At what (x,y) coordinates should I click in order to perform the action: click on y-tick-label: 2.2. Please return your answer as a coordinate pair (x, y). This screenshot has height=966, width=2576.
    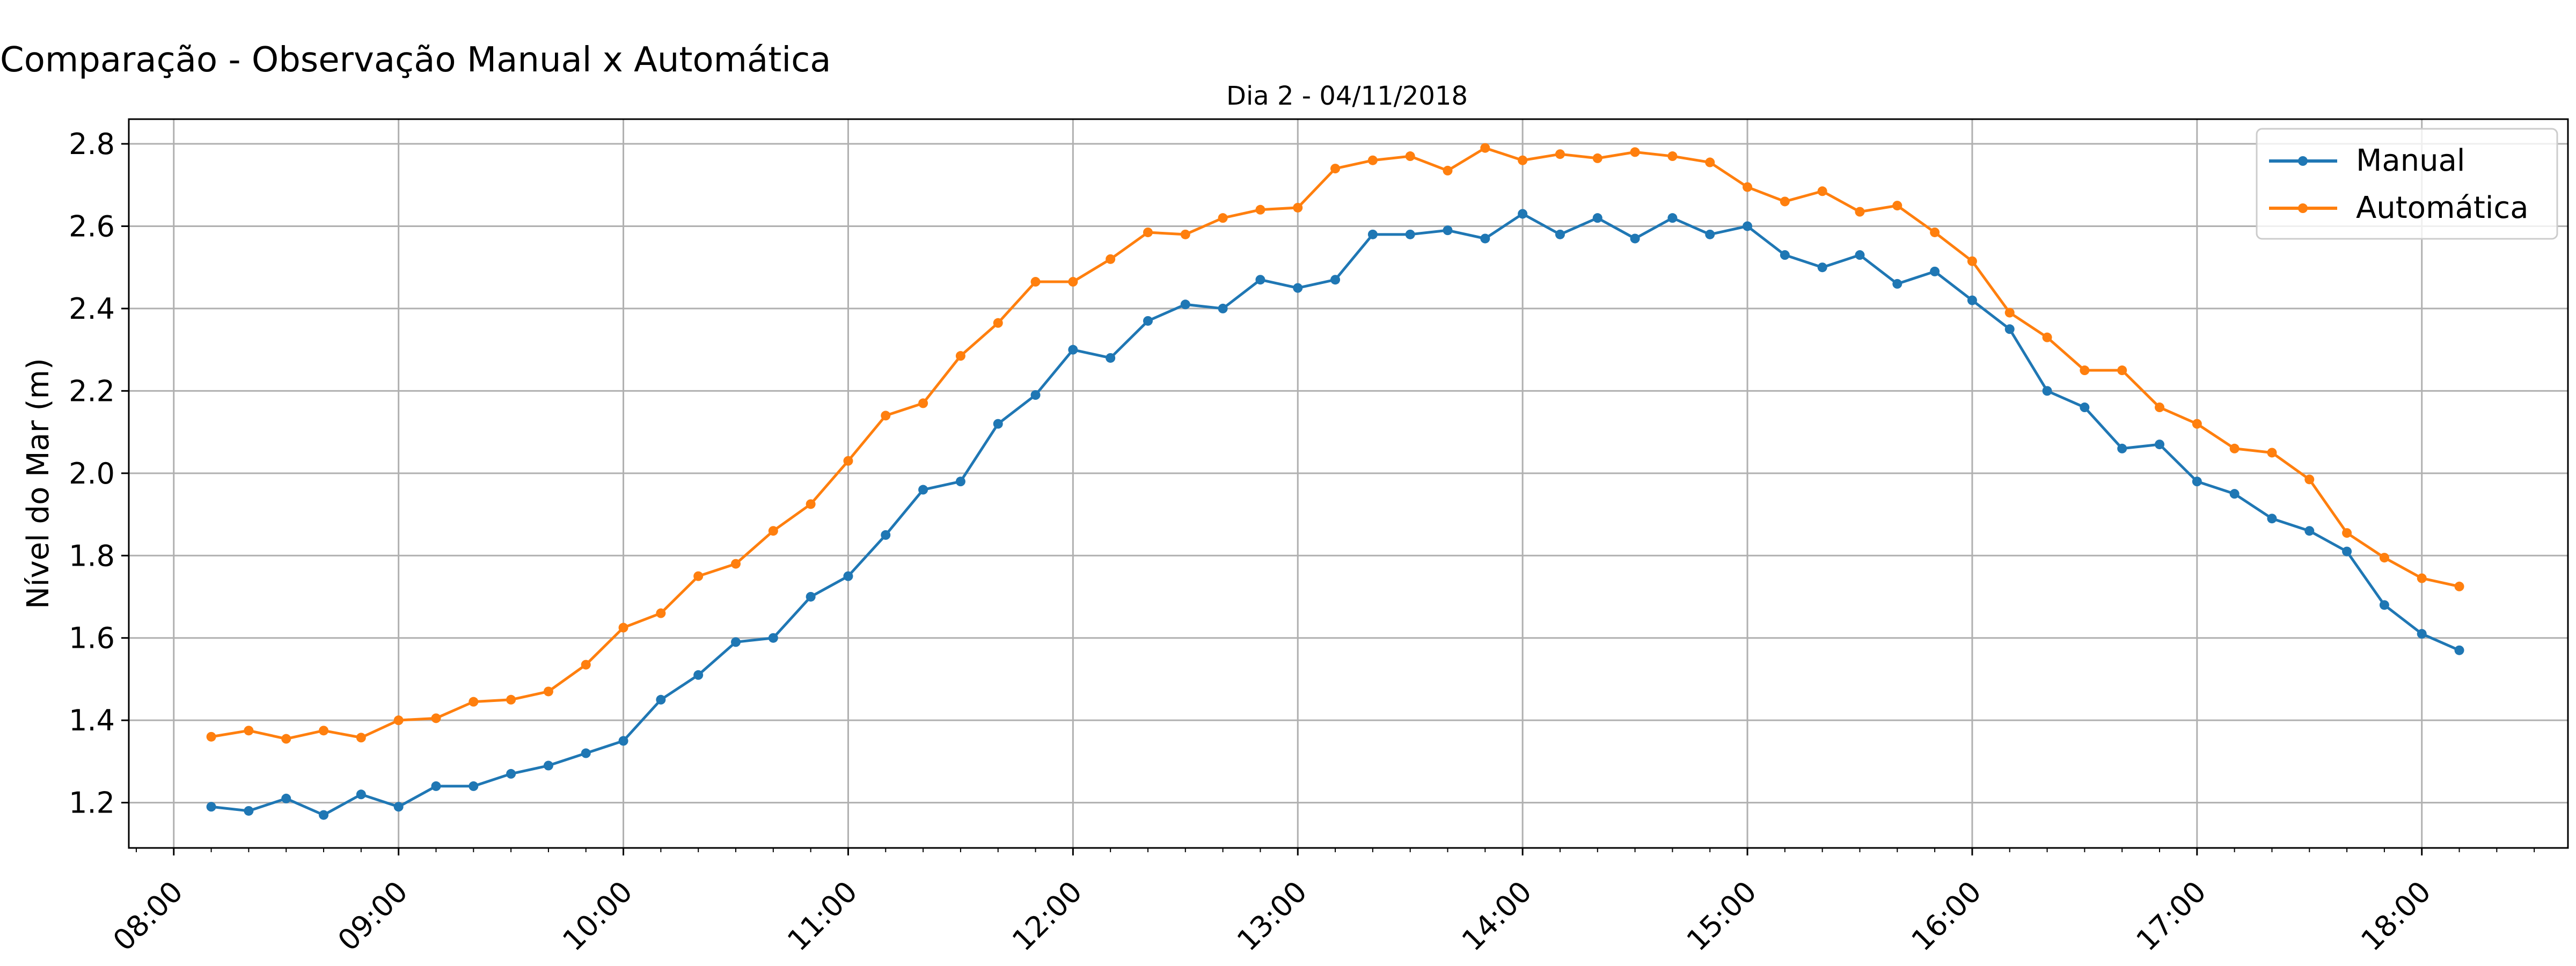
    Looking at the image, I should click on (92, 391).